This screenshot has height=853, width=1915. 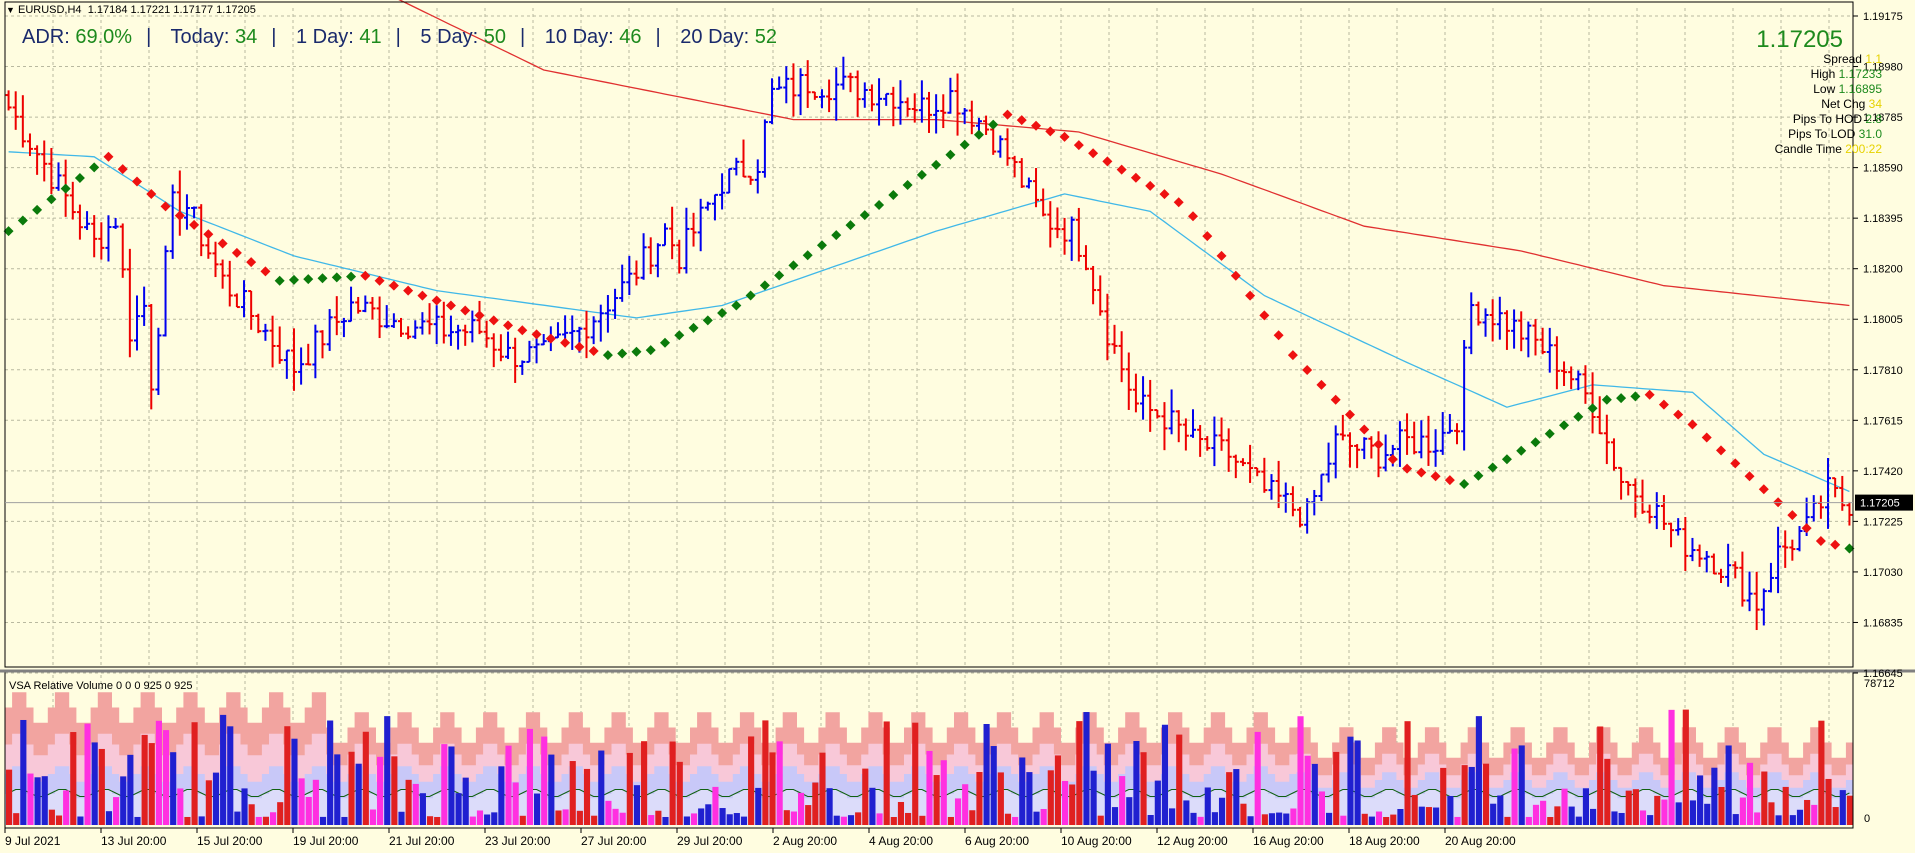 I want to click on price-tick-label: 1.17810, so click(x=1883, y=371).